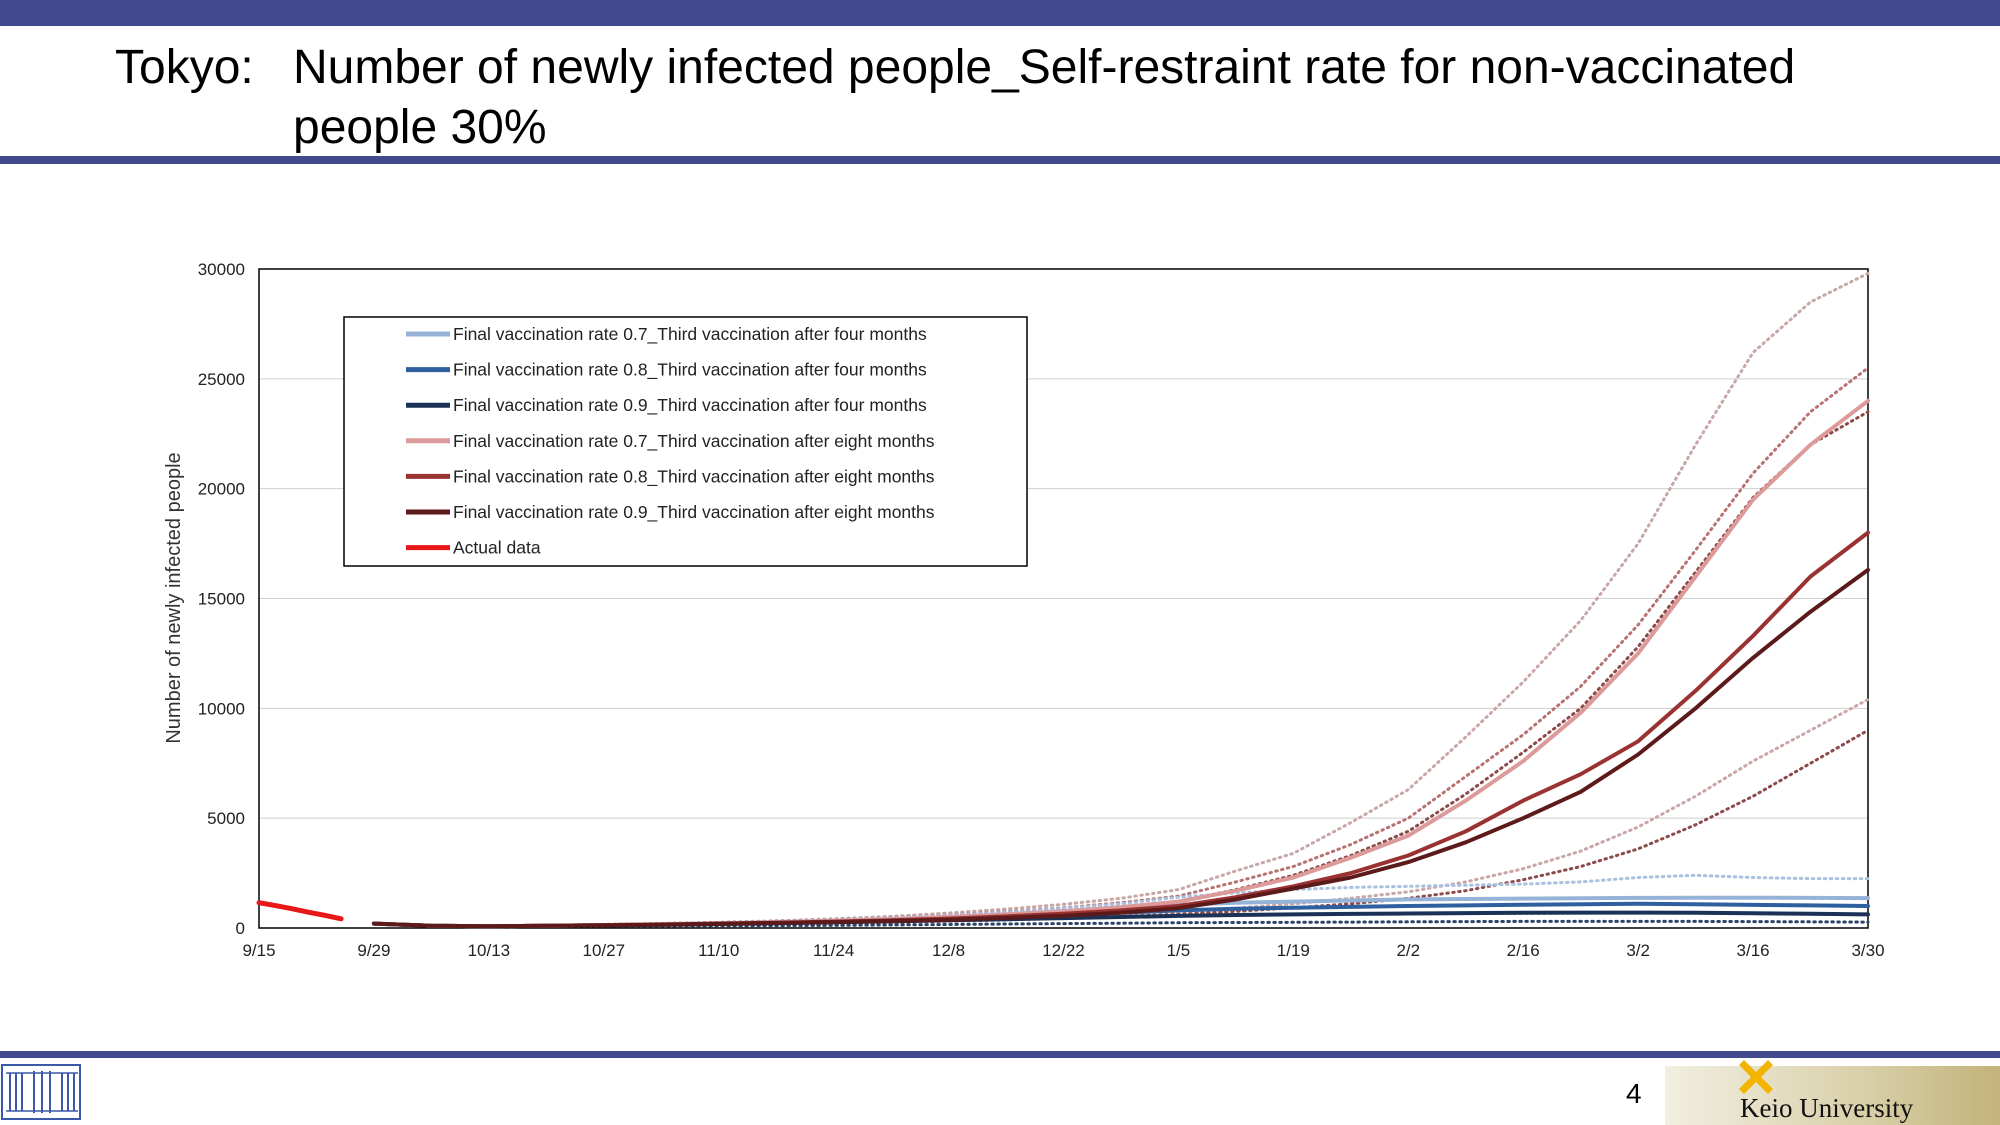 The image size is (2000, 1125). What do you see at coordinates (1000, 1054) in the screenshot?
I see `footer-divider` at bounding box center [1000, 1054].